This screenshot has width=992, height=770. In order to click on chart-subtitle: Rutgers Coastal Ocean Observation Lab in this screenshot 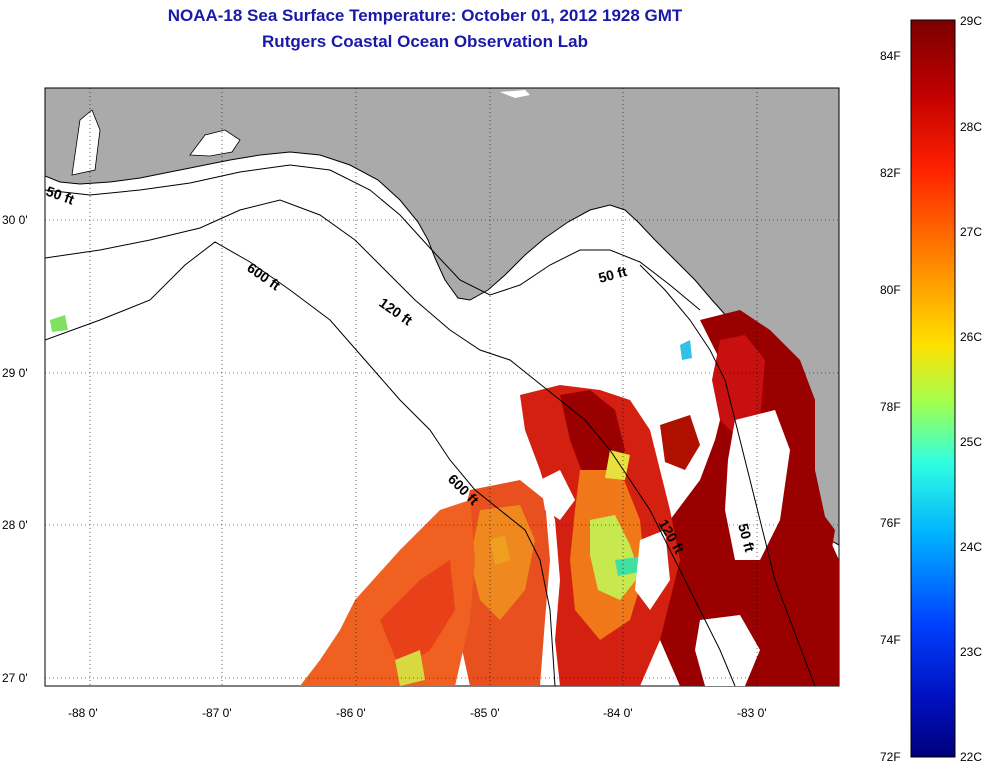, I will do `click(425, 41)`.